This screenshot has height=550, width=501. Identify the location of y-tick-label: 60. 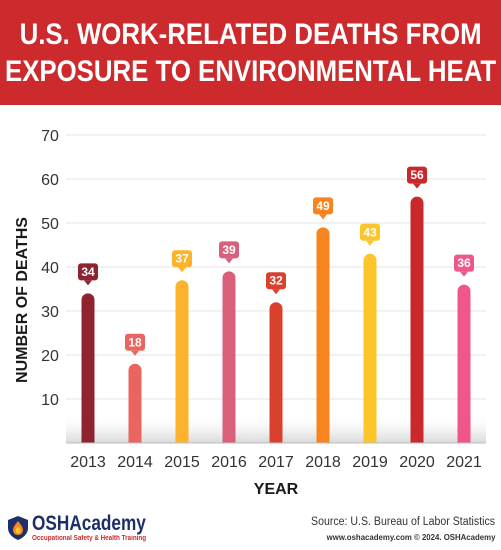
(50, 180).